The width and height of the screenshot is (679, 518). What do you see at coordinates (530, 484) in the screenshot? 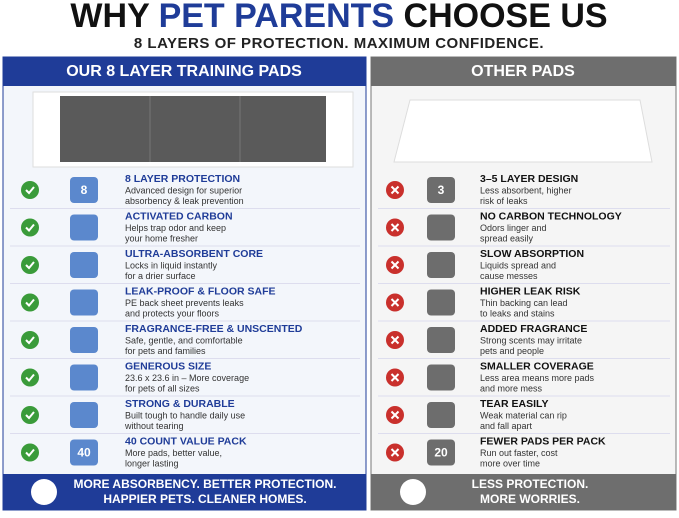
I see `right-footer: LESS PROTECTION.` at bounding box center [530, 484].